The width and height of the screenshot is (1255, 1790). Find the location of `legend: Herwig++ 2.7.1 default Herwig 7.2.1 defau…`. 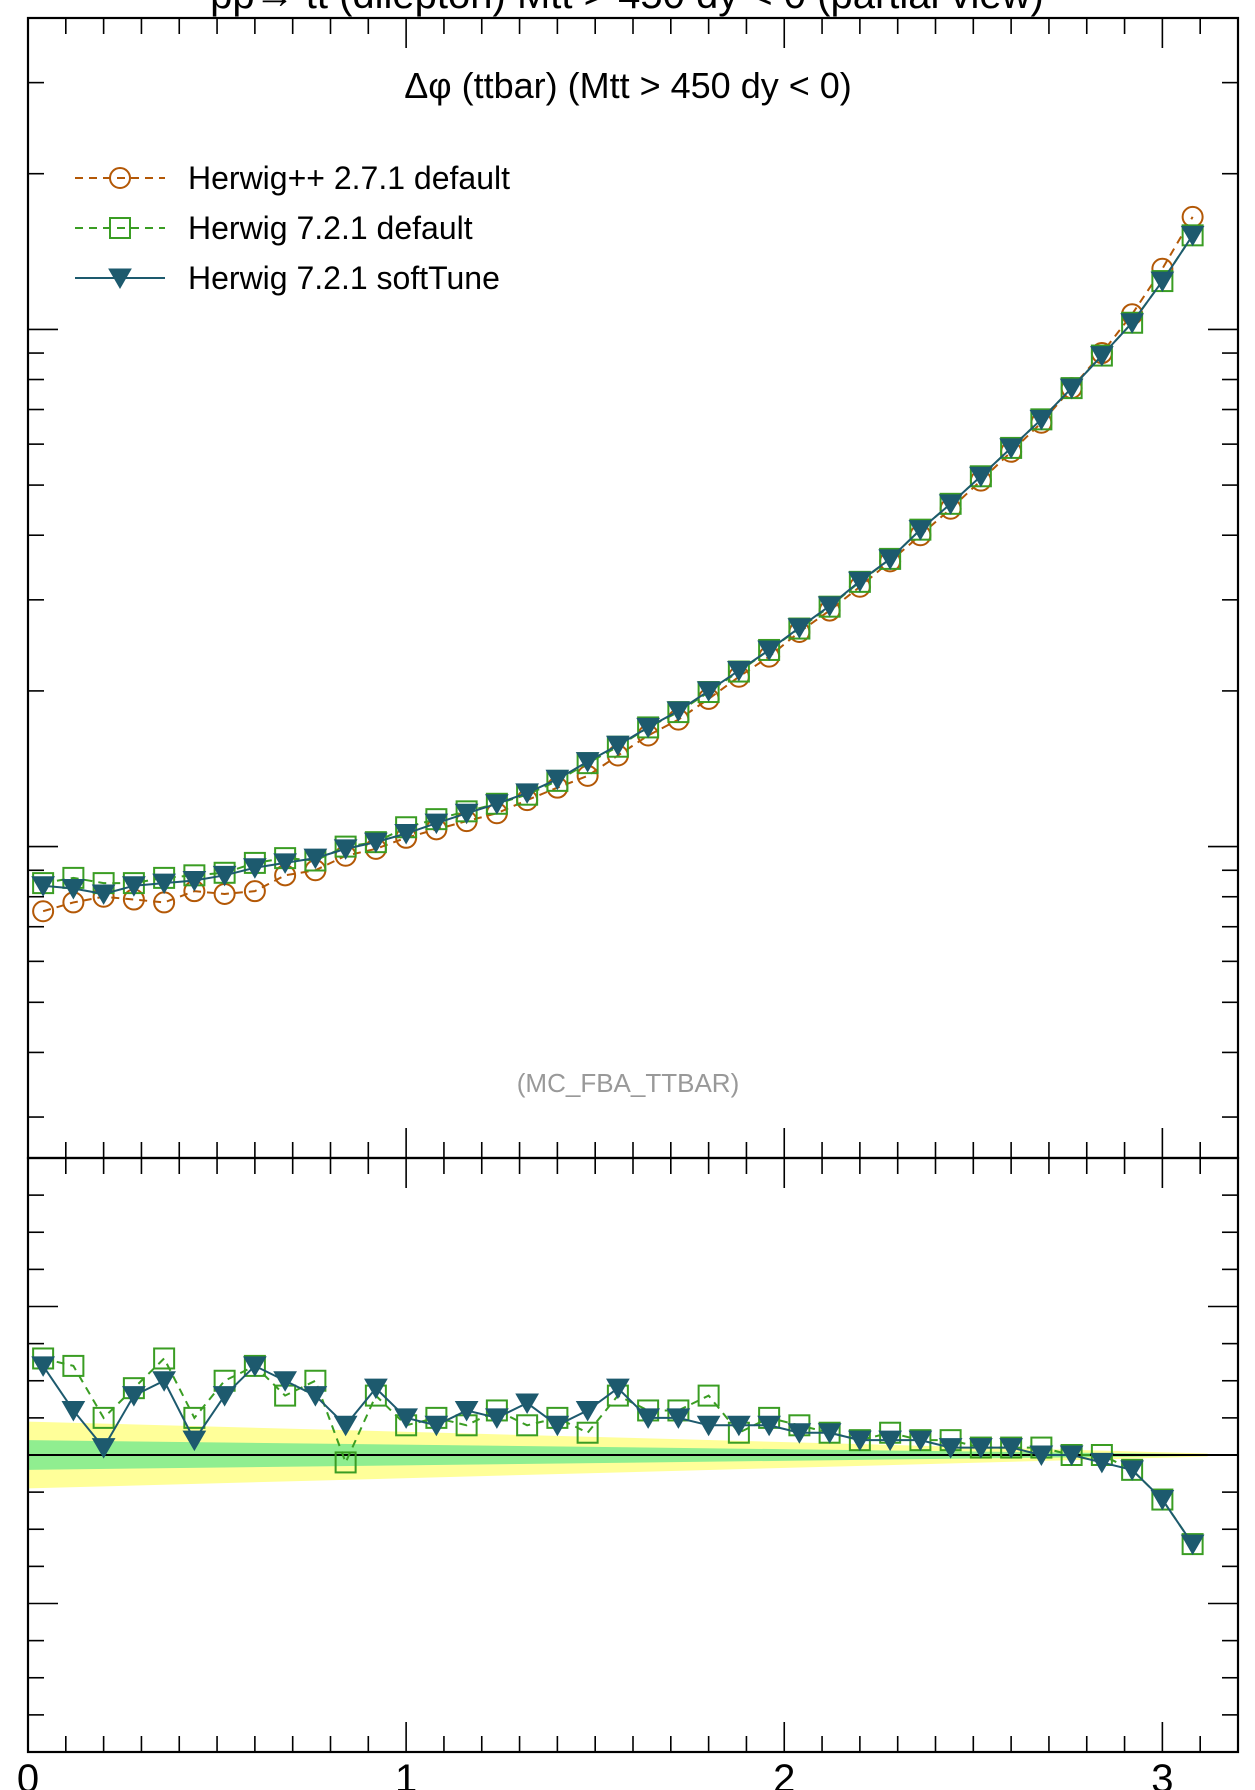

legend: Herwig++ 2.7.1 default Herwig 7.2.1 defau… is located at coordinates (292, 228).